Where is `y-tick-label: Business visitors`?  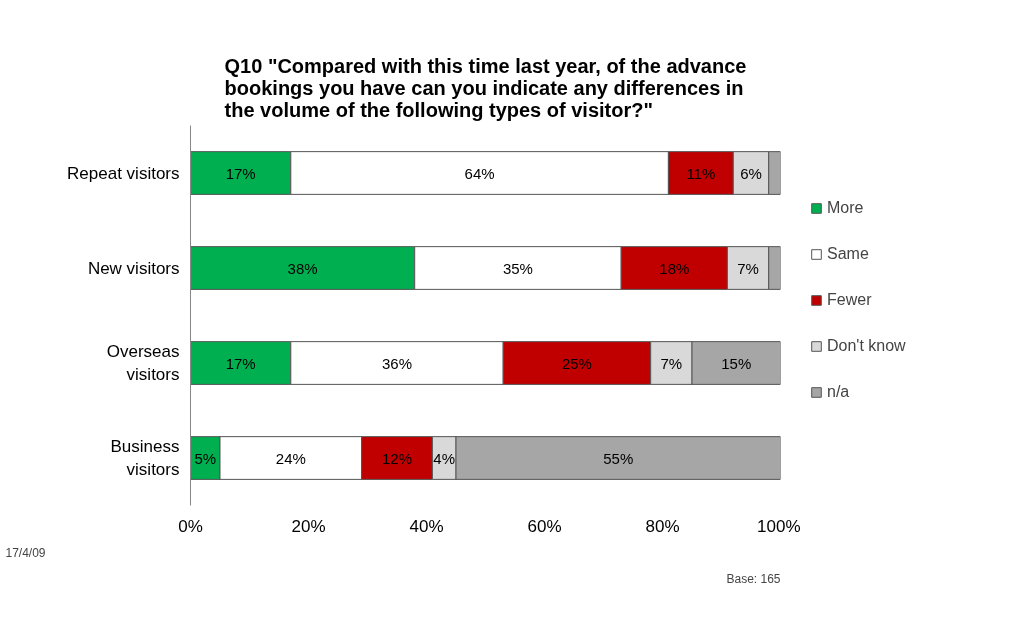
y-tick-label: Business visitors is located at coordinates (145, 458).